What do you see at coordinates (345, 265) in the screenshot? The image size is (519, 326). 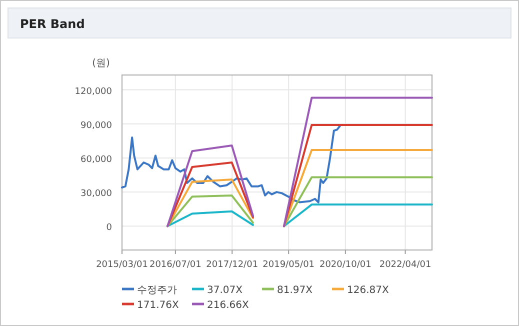 I see `x-tick-label: 2020/10/01` at bounding box center [345, 265].